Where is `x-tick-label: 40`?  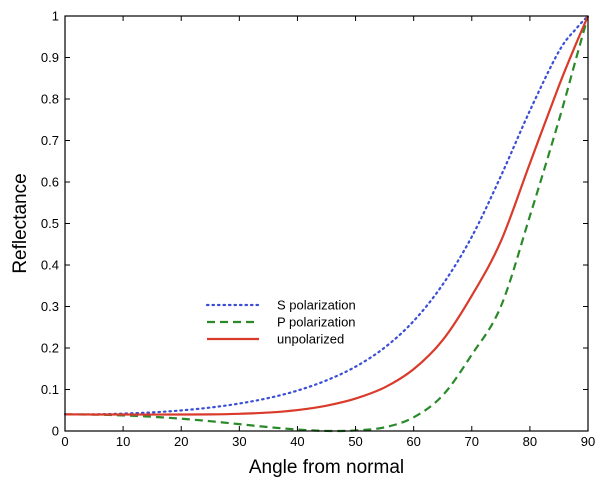
x-tick-label: 40 is located at coordinates (297, 441).